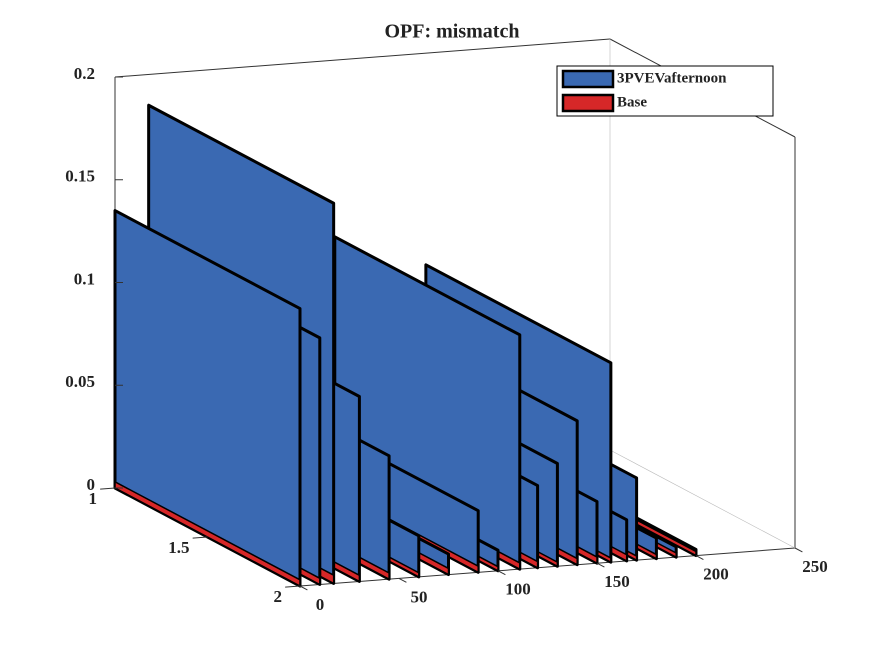 This screenshot has height=661, width=875. I want to click on ribbon, so click(207, 534).